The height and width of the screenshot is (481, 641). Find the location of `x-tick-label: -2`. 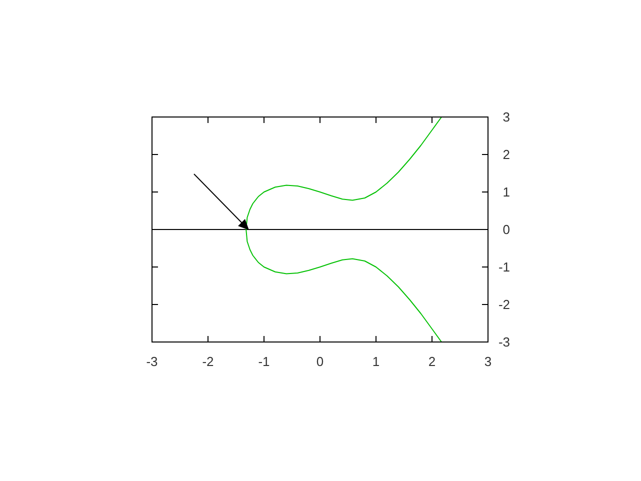

x-tick-label: -2 is located at coordinates (208, 361).